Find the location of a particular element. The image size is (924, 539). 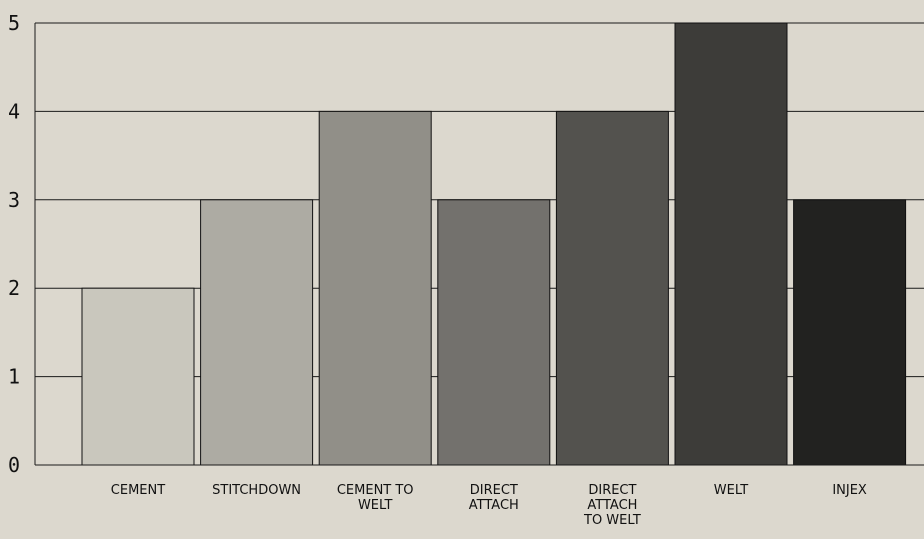

y-tick-labels: 0 1 2 3 4 5 is located at coordinates (14, 244).